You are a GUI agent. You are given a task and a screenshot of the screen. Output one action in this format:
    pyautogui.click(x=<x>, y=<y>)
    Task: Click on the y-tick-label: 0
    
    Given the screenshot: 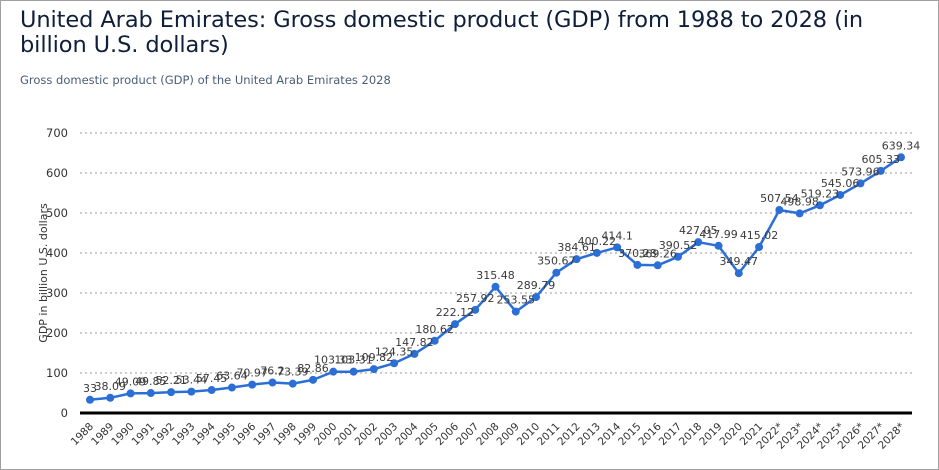 What is the action you would take?
    pyautogui.click(x=64, y=413)
    